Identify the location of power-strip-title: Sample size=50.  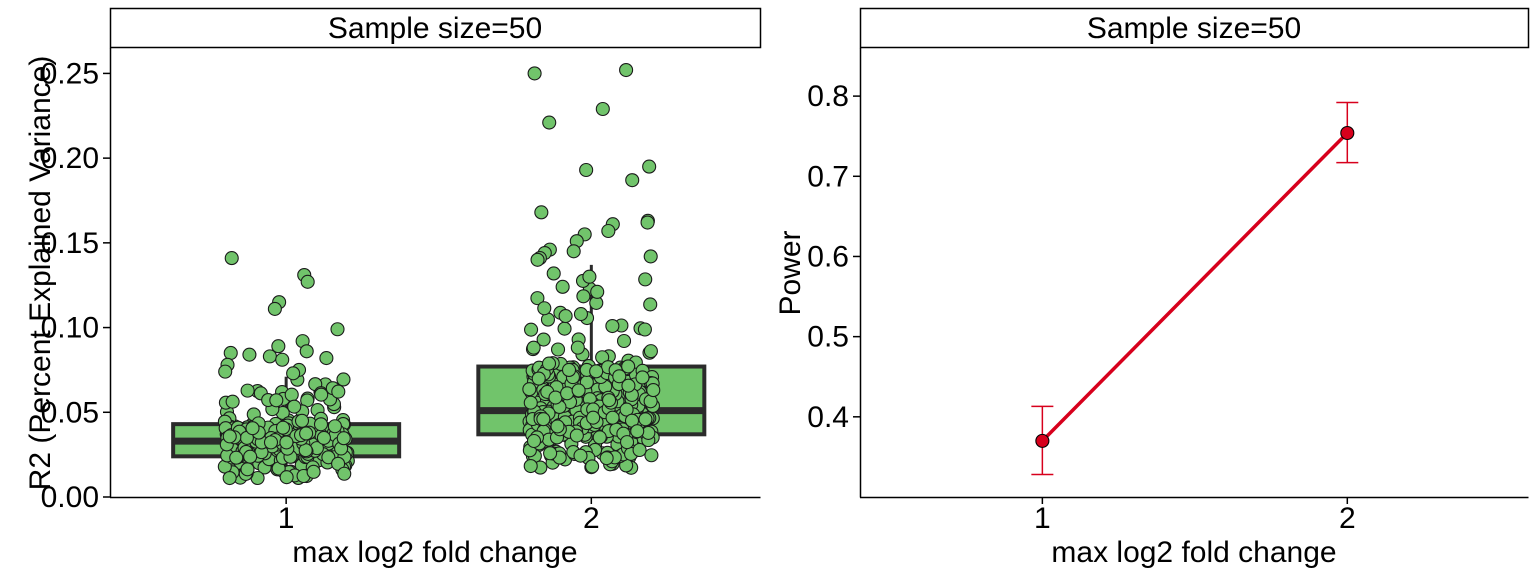
(1194, 28).